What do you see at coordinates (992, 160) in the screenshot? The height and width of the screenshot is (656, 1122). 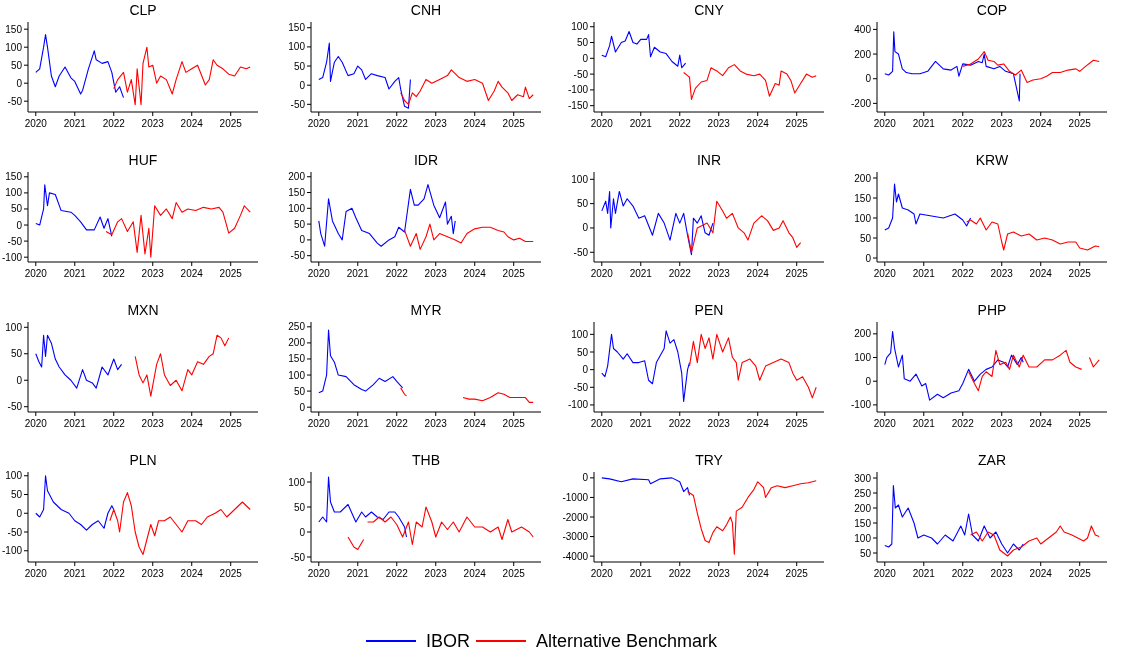 I see `chart-title: KRW` at bounding box center [992, 160].